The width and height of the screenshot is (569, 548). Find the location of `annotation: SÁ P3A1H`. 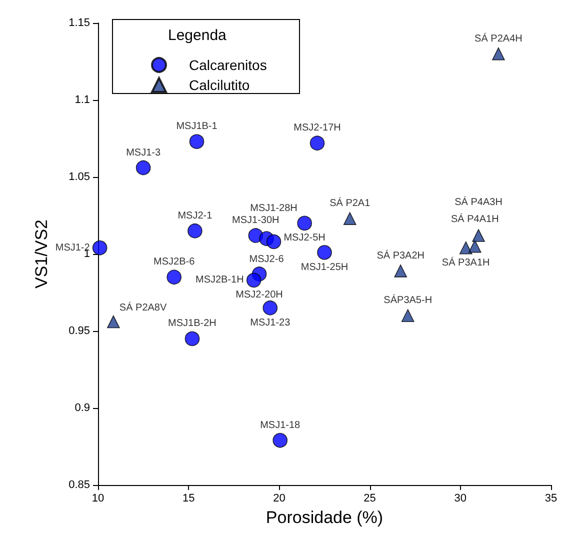

annotation: SÁ P3A1H is located at coordinates (466, 262).